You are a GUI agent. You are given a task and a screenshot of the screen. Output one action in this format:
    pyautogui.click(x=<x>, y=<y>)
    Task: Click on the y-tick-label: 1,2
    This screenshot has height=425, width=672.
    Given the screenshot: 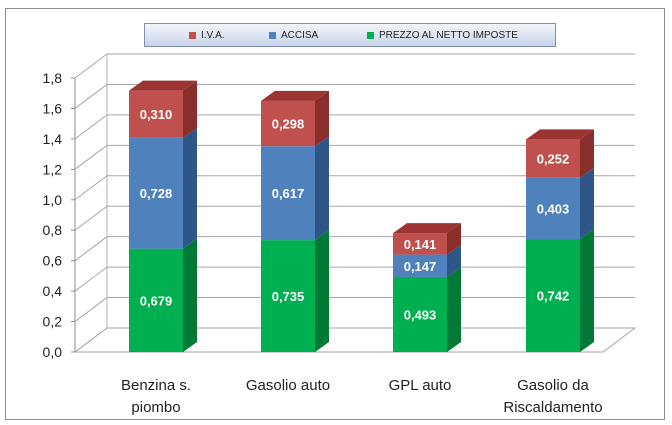 What is the action you would take?
    pyautogui.click(x=53, y=169)
    